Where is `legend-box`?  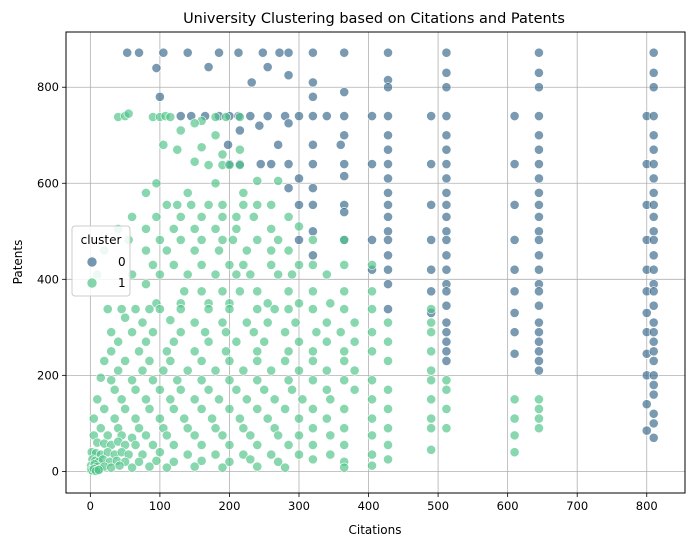 legend-box is located at coordinates (101, 261).